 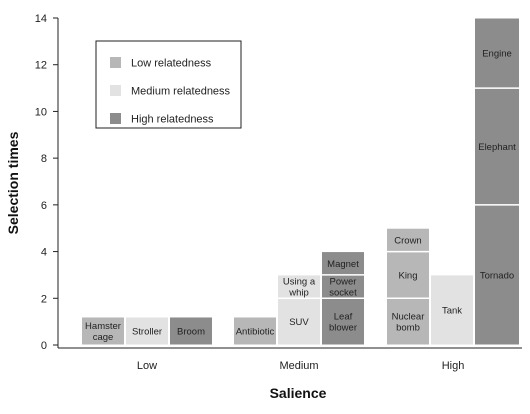 I want to click on bar-label: Magnet, so click(x=343, y=264).